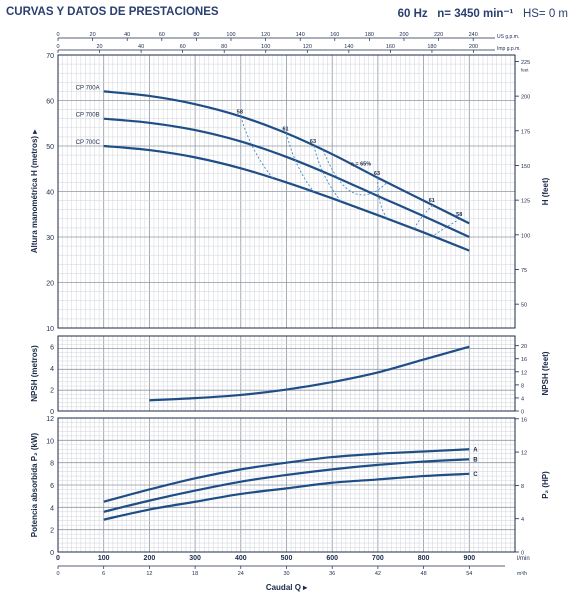  I want to click on y-right-tick-label: 175, so click(525, 132).